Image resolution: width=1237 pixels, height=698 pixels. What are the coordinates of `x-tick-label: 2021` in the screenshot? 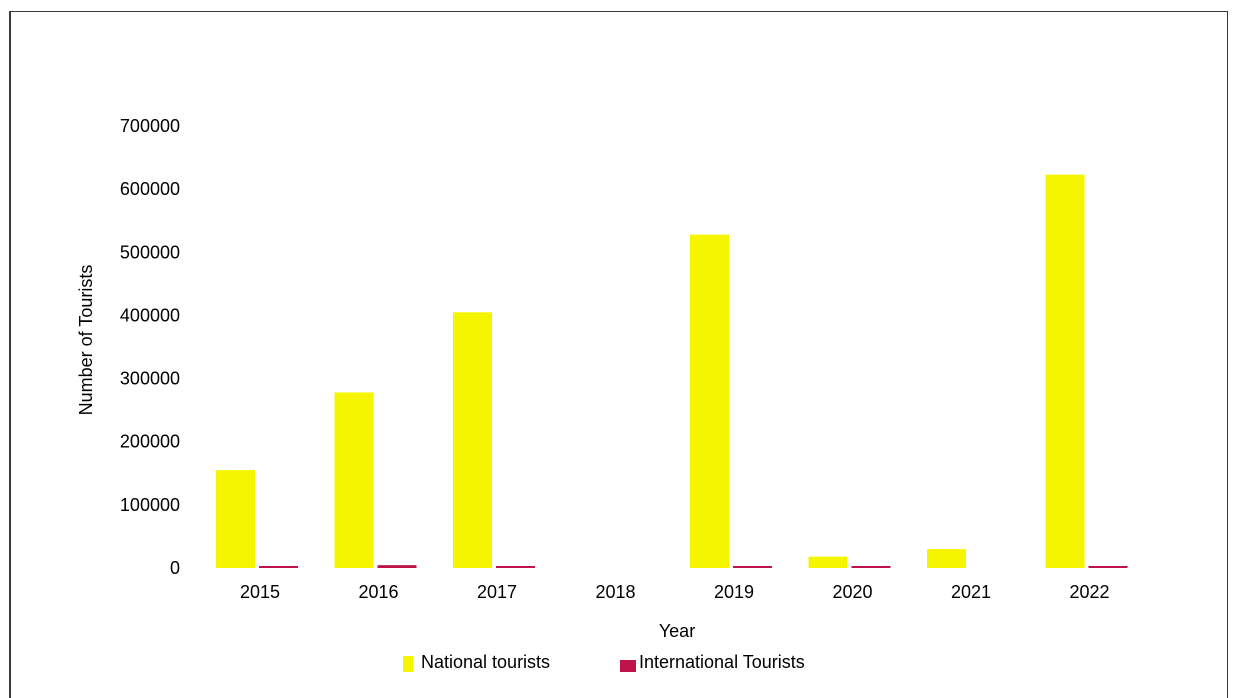 It's located at (971, 592).